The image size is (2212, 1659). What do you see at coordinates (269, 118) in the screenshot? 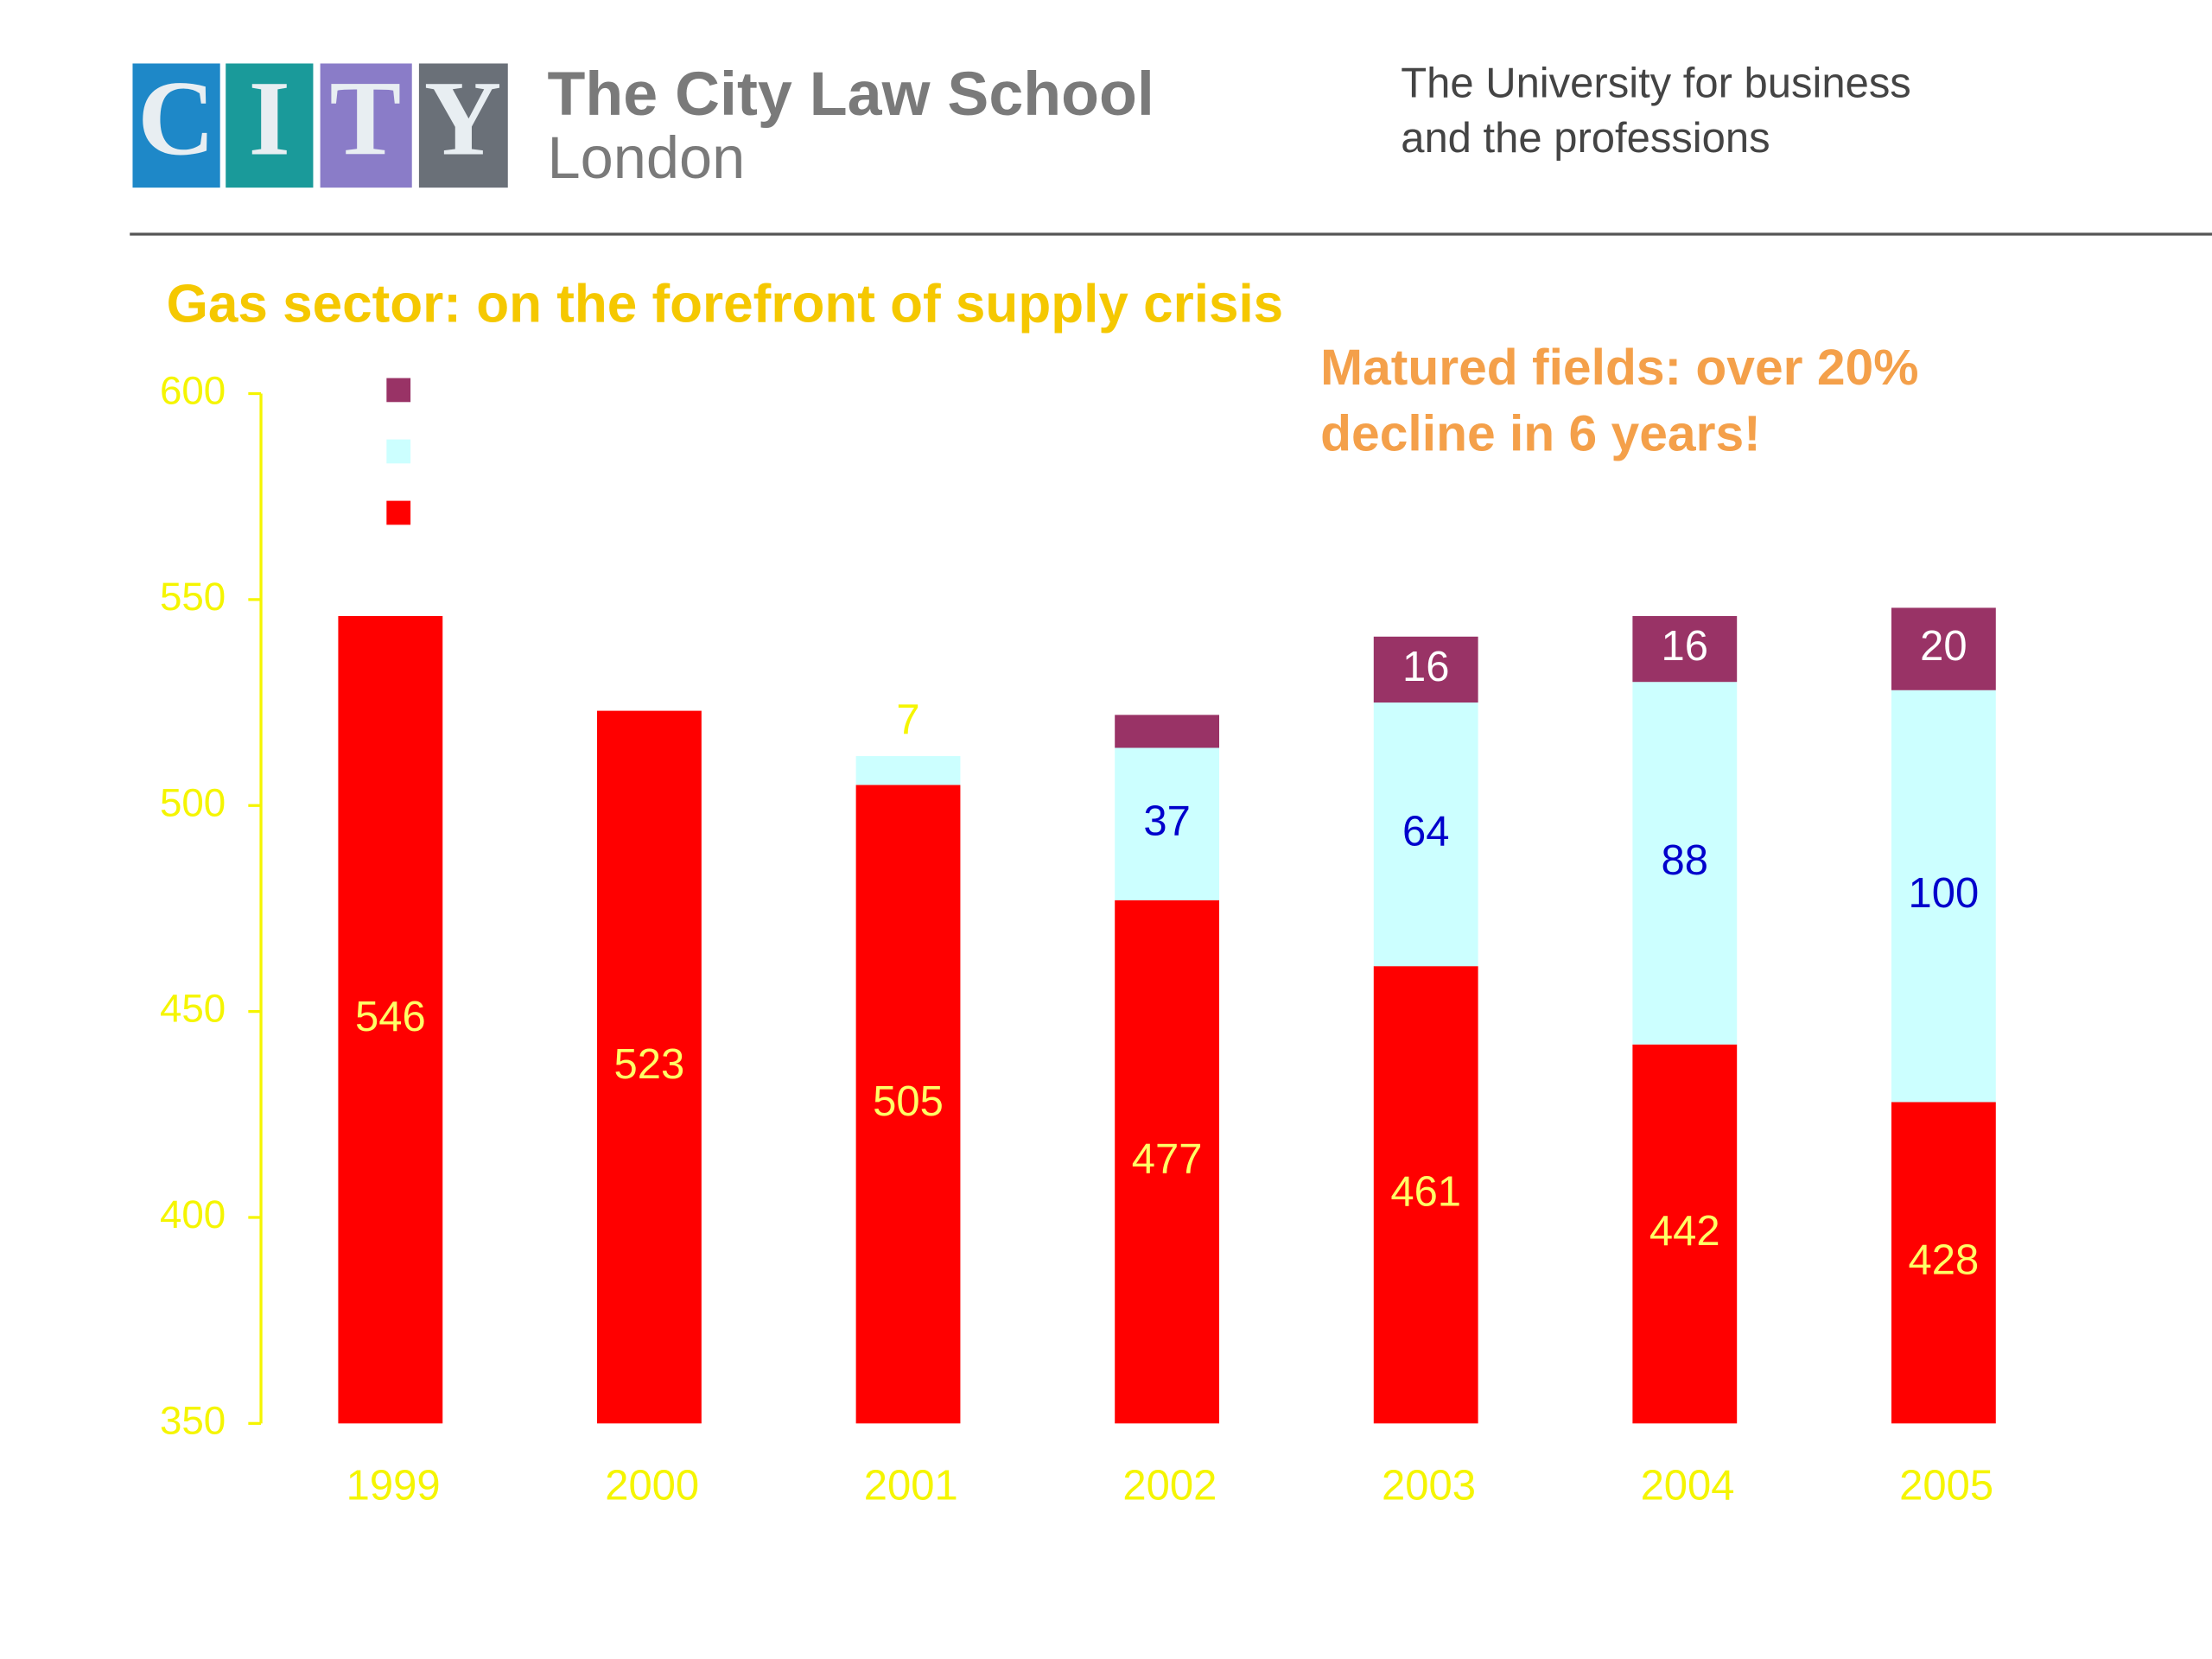
I see `logo-letter: I` at bounding box center [269, 118].